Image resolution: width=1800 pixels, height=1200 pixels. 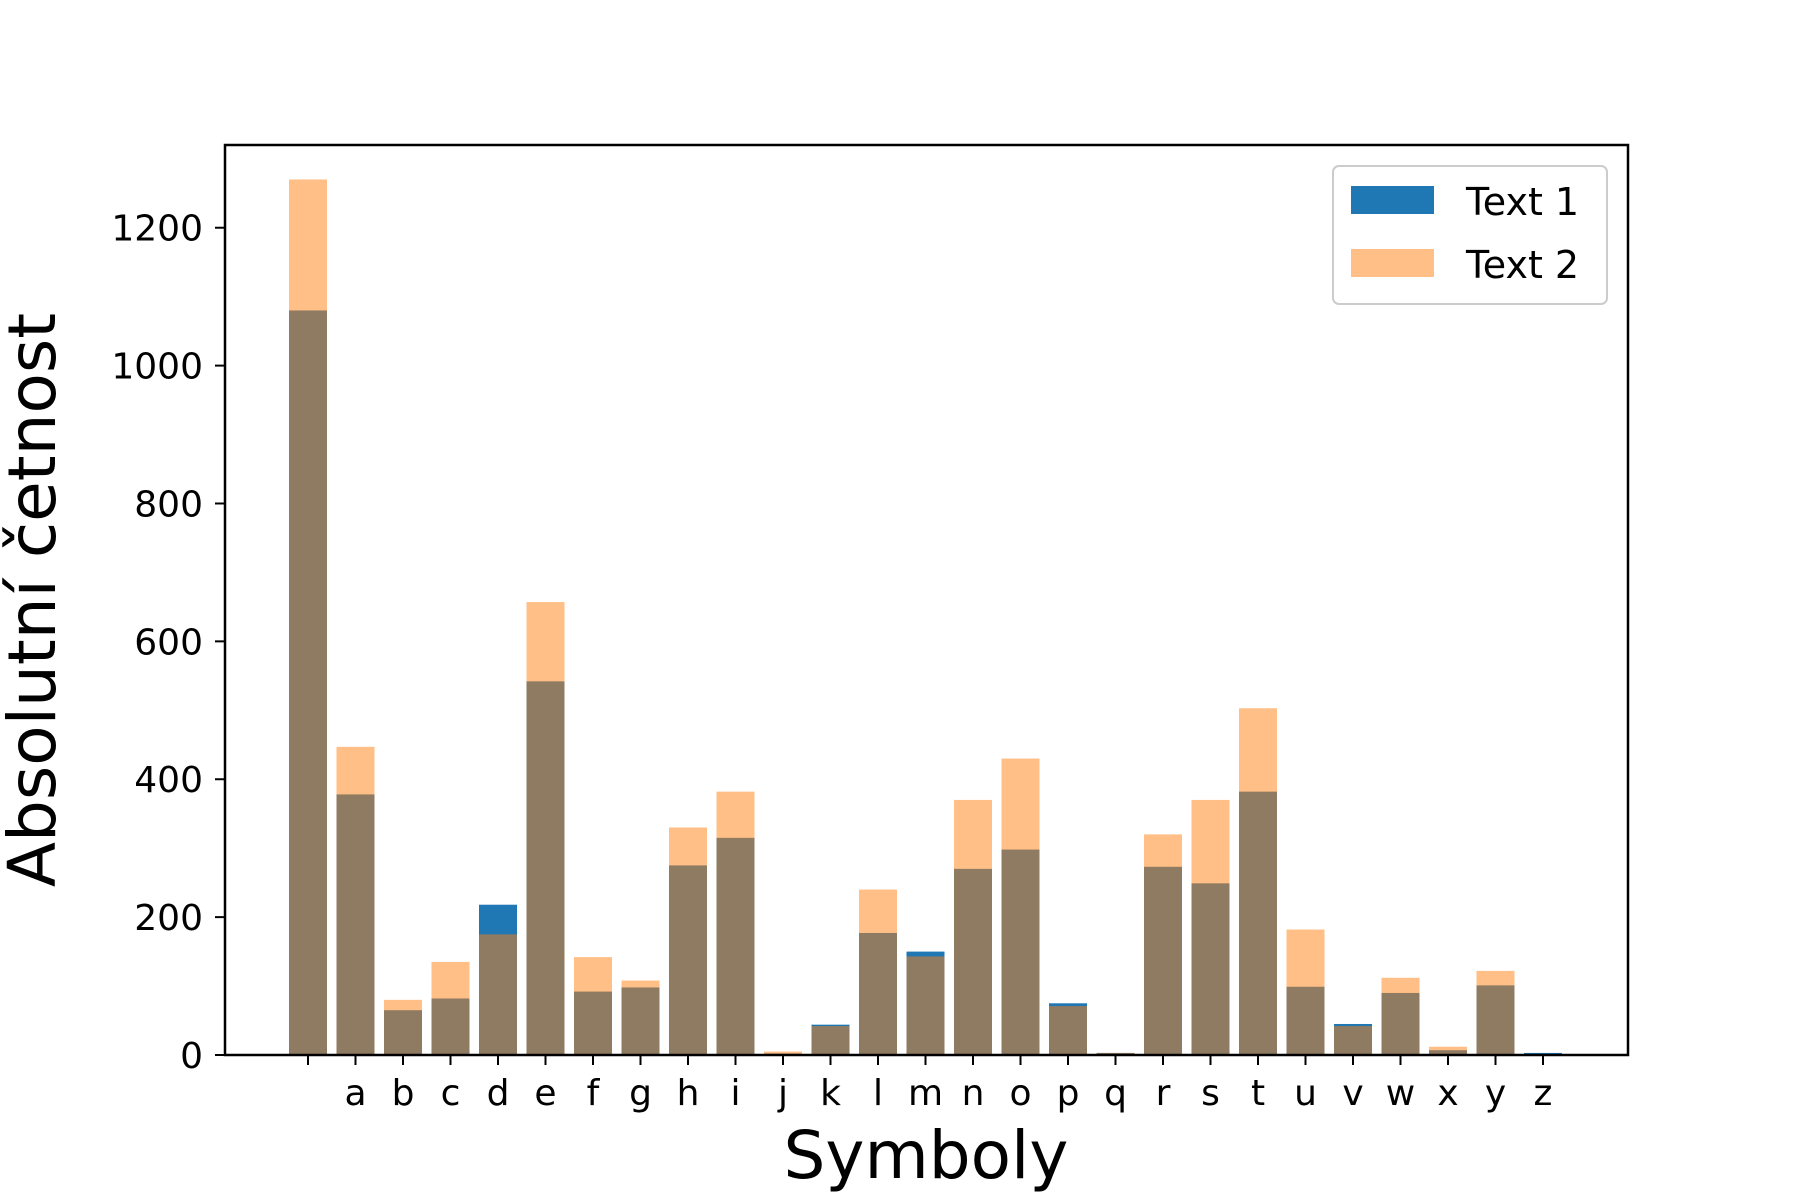 I want to click on y-axis-ticks: 0 200 400 600 800 1000 1200, so click(x=168, y=643).